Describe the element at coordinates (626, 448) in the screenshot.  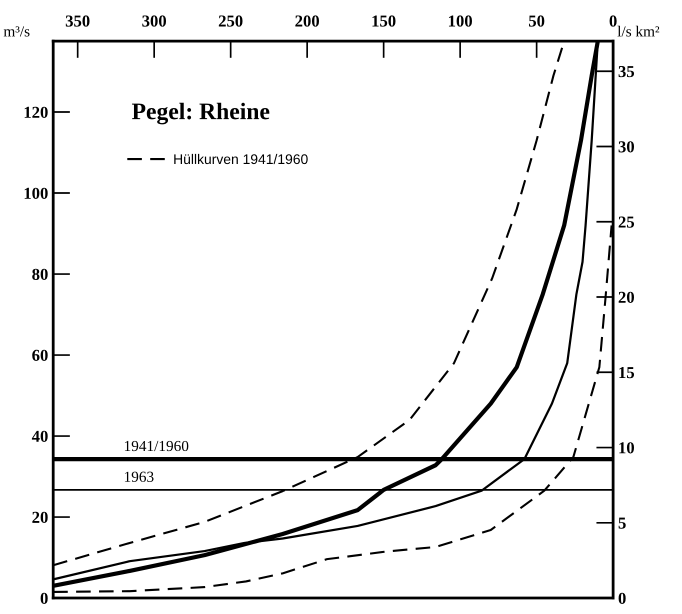
I see `y2-tick-label: 10` at that location.